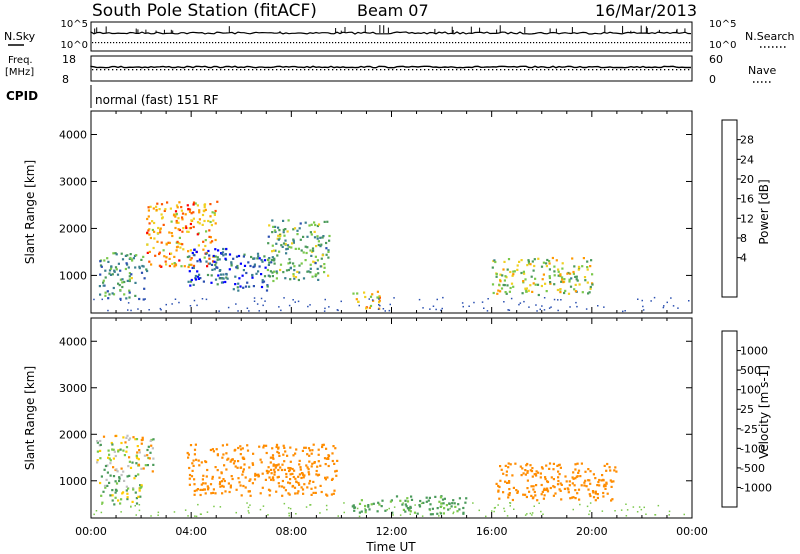 This screenshot has width=800, height=554. I want to click on station-title: South Pole Station (fitACF), so click(204, 11).